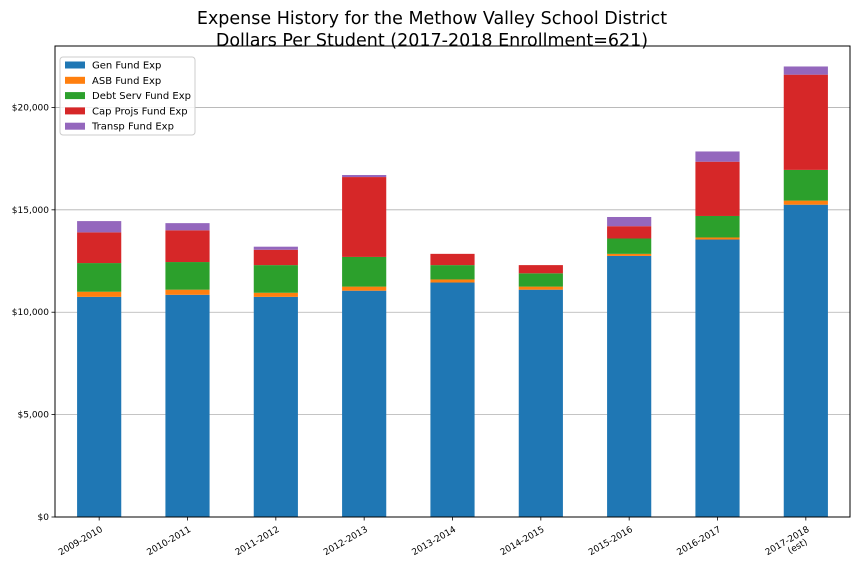  I want to click on legend-label: Transp Fund Exp, so click(132, 127).